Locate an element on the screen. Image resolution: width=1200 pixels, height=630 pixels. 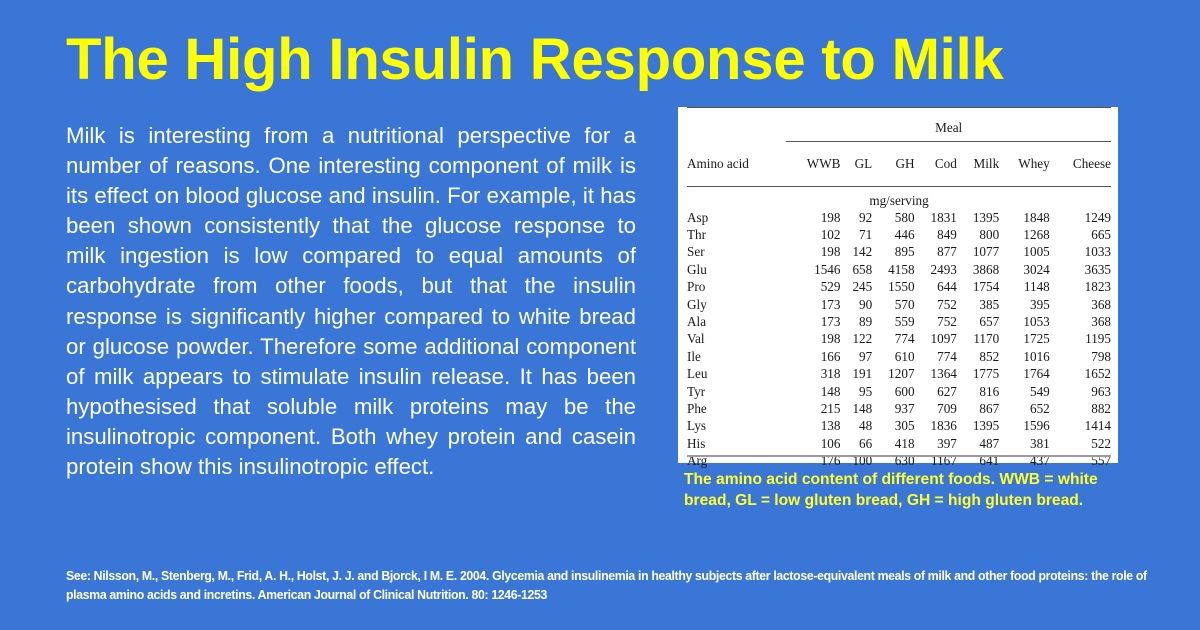
table-top-rule is located at coordinates (899, 110).